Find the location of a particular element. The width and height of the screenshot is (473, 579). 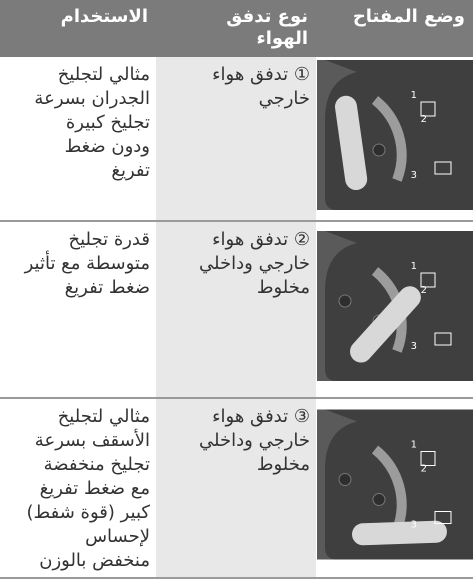

usage-text: ودون ضغط is located at coordinates (107, 146).